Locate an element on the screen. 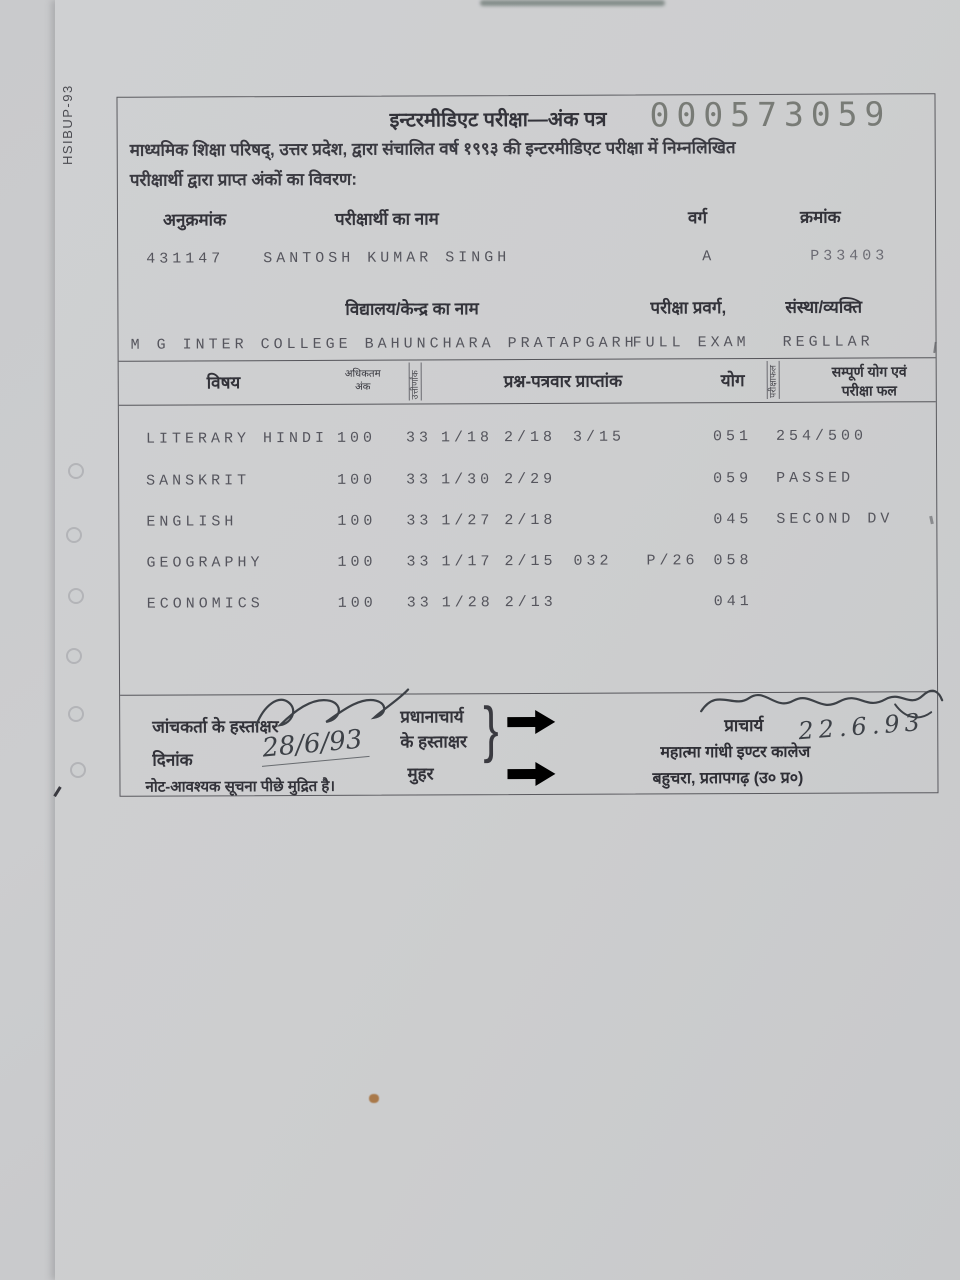 This screenshot has height=1280, width=960. col-grand-total-header: सम्पूर्ण योग एवं परीक्षा फल is located at coordinates (869, 381).